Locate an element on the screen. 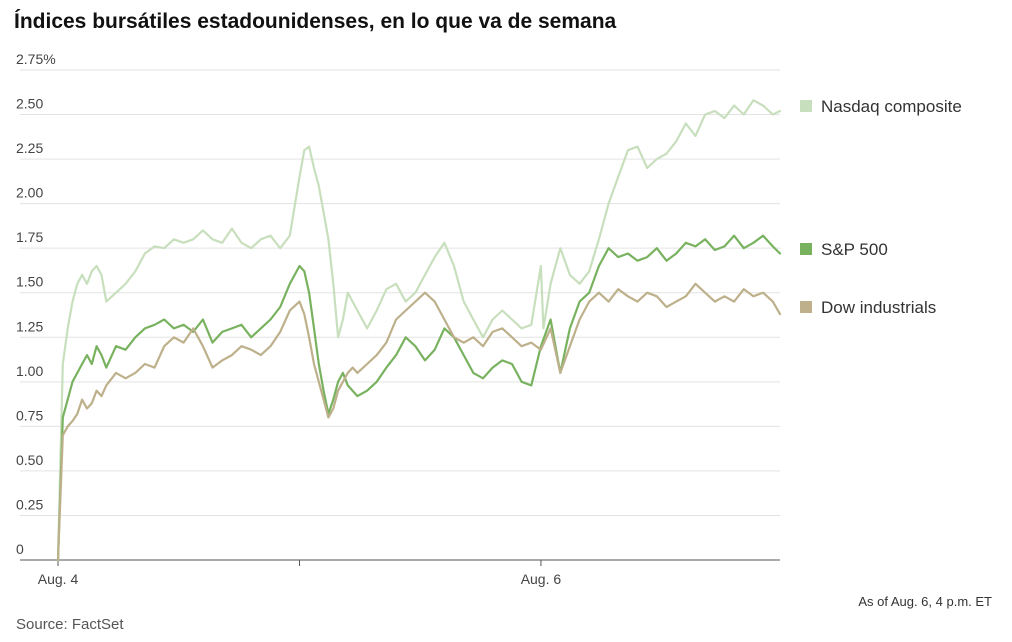 This screenshot has width=1012, height=642. y-tick-label: 1.75 is located at coordinates (29, 237).